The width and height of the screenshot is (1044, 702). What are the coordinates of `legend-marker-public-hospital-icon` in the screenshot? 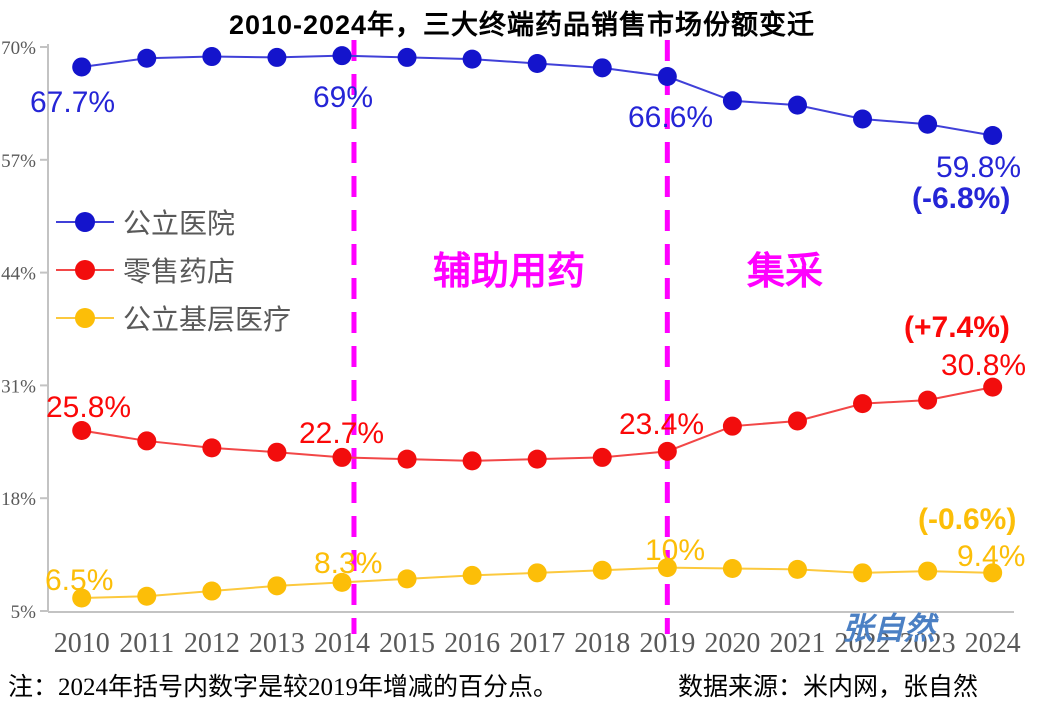 It's located at (85, 222).